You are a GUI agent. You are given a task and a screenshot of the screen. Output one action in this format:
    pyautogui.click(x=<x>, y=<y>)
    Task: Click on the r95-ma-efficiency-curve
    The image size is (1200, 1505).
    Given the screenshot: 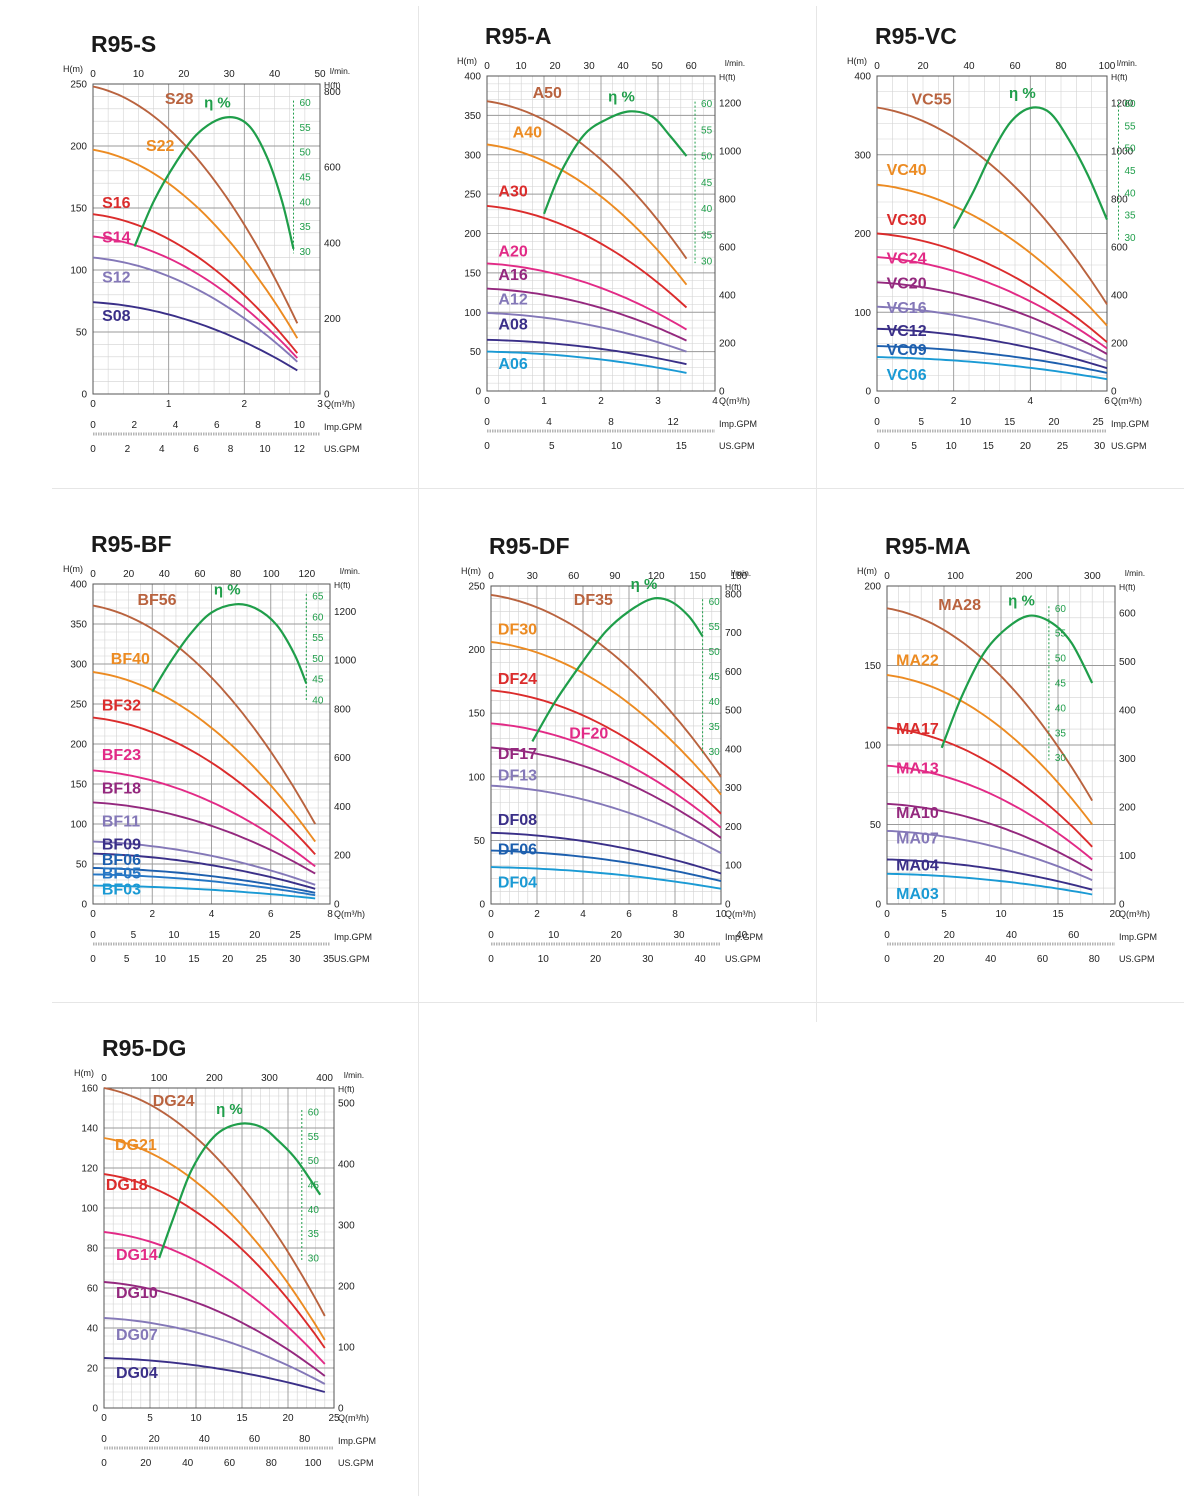 What is the action you would take?
    pyautogui.click(x=1017, y=681)
    